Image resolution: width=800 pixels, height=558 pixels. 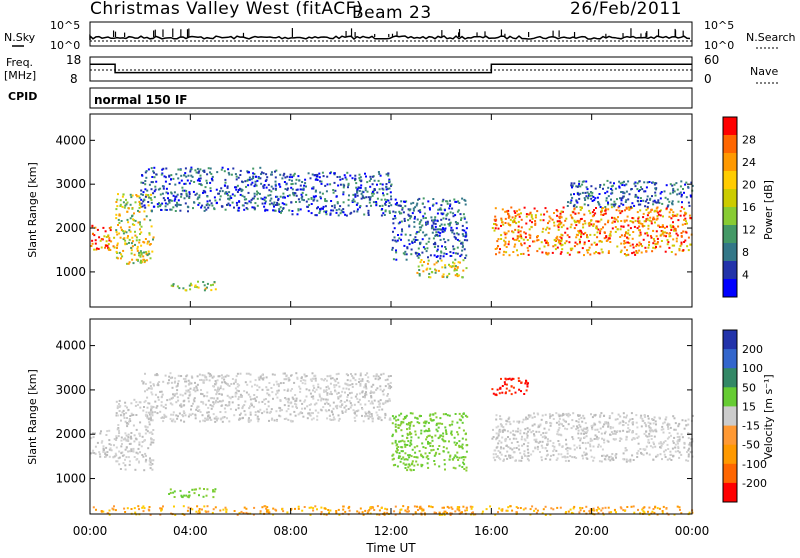 What do you see at coordinates (745, 275) in the screenshot?
I see `power-colorbar-tick-label: 4` at bounding box center [745, 275].